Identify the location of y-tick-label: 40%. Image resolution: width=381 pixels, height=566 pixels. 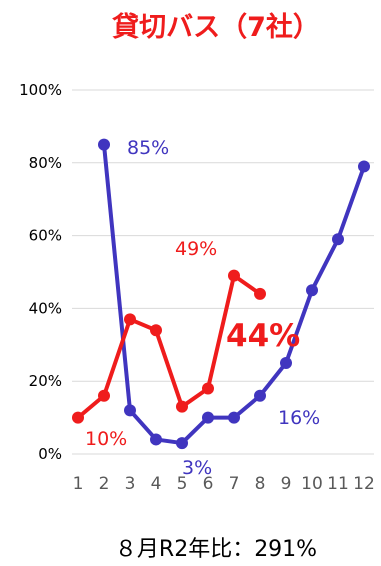
(45, 308).